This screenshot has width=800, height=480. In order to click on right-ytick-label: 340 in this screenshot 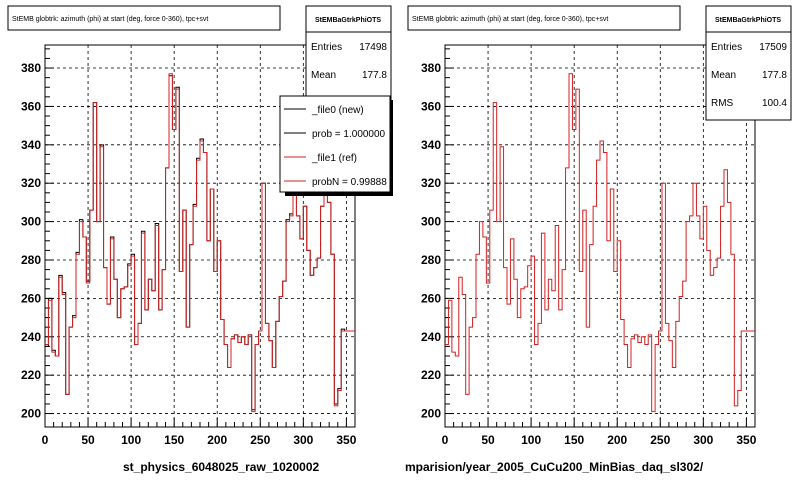, I will do `click(431, 145)`.